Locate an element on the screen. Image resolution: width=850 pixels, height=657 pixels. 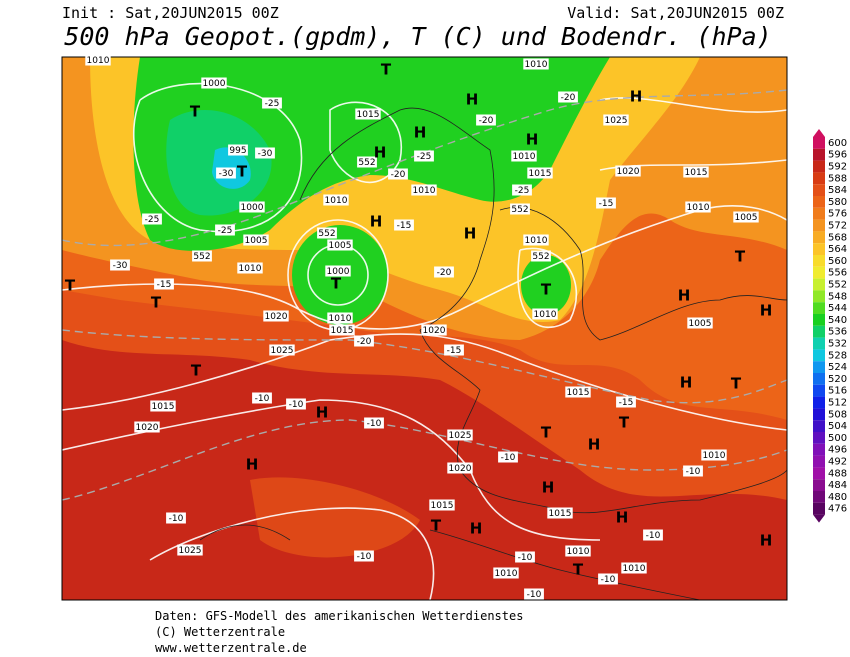
colorbar-label: 572 is located at coordinates (837, 226).